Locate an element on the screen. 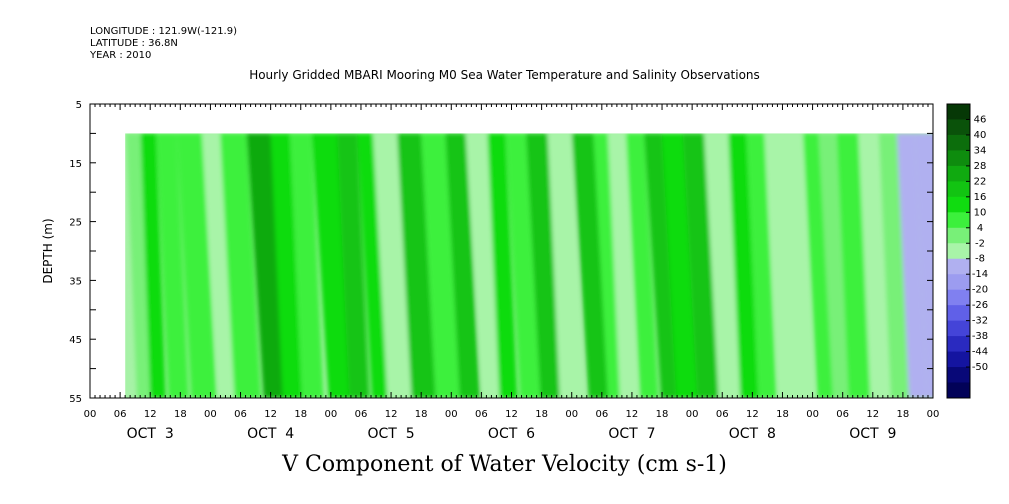  y-tick-label: 25 is located at coordinates (75, 223).